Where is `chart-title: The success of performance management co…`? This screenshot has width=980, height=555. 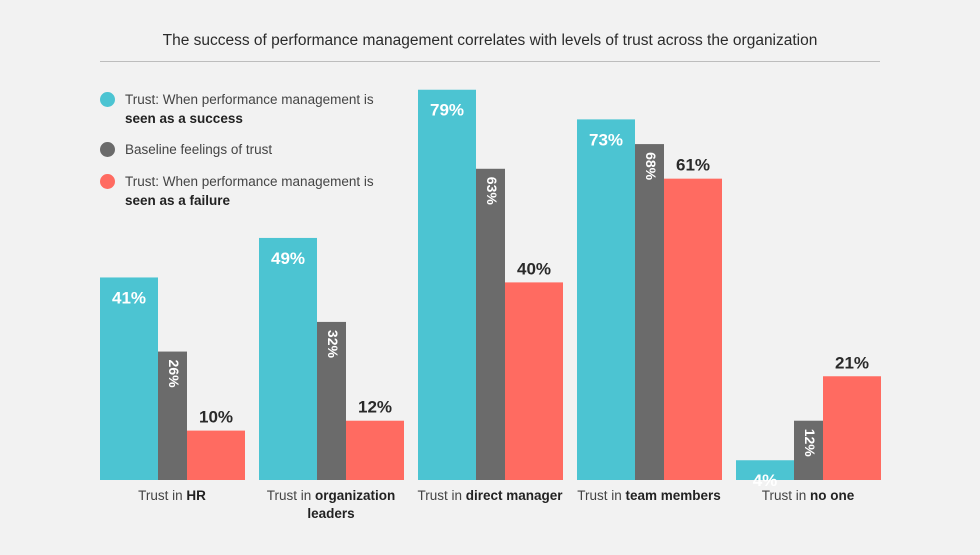
chart-title: The success of performance management co… is located at coordinates (490, 40).